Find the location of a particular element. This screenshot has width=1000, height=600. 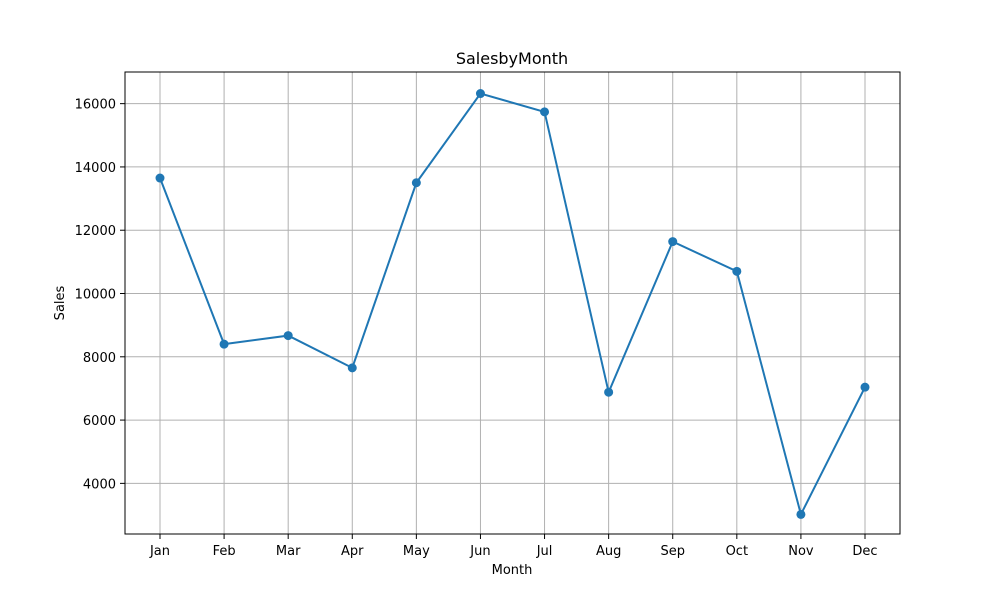

x-tick-label: Jan is located at coordinates (159, 551).